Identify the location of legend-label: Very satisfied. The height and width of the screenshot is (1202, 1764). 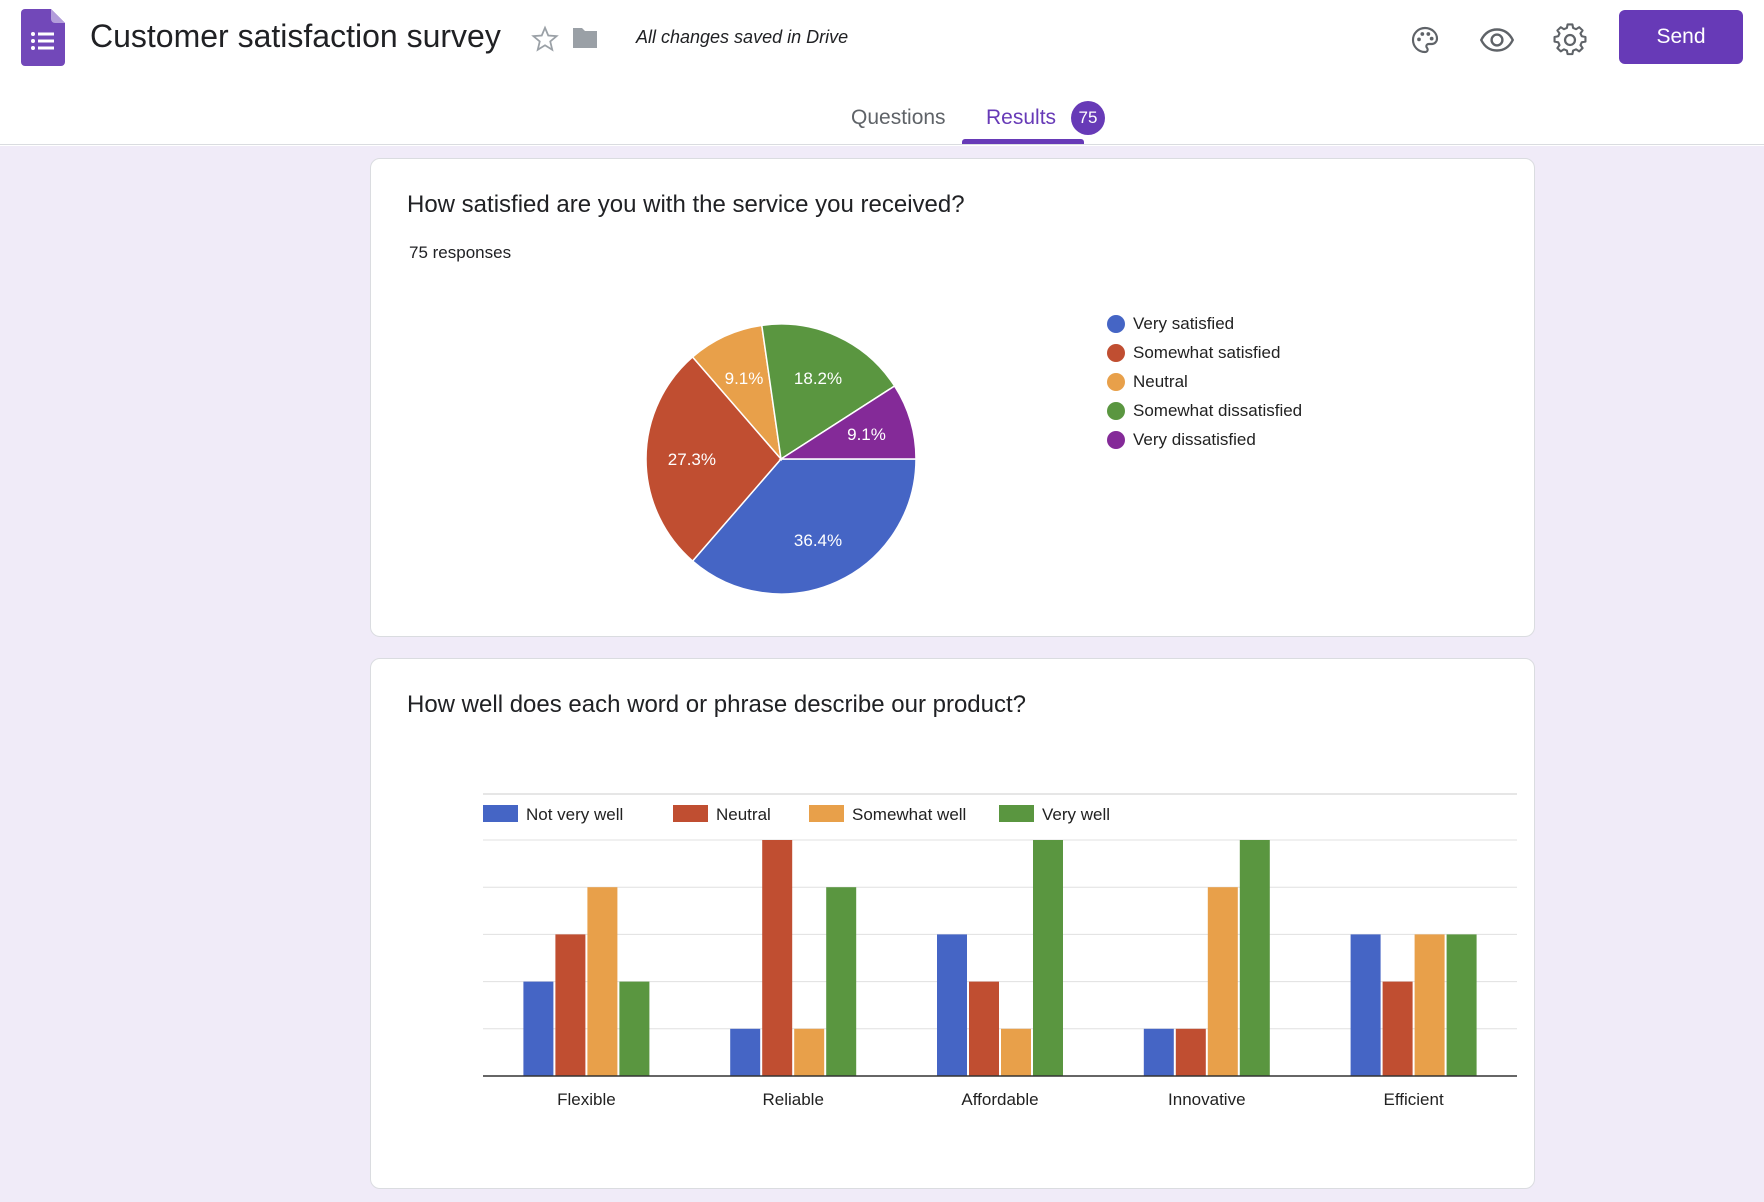
(1184, 323).